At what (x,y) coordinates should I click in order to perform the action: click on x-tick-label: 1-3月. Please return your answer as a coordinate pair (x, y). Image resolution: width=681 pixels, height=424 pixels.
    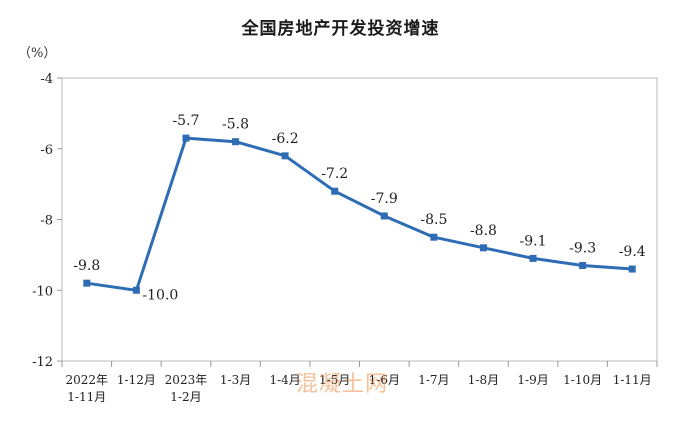
    Looking at the image, I should click on (235, 380).